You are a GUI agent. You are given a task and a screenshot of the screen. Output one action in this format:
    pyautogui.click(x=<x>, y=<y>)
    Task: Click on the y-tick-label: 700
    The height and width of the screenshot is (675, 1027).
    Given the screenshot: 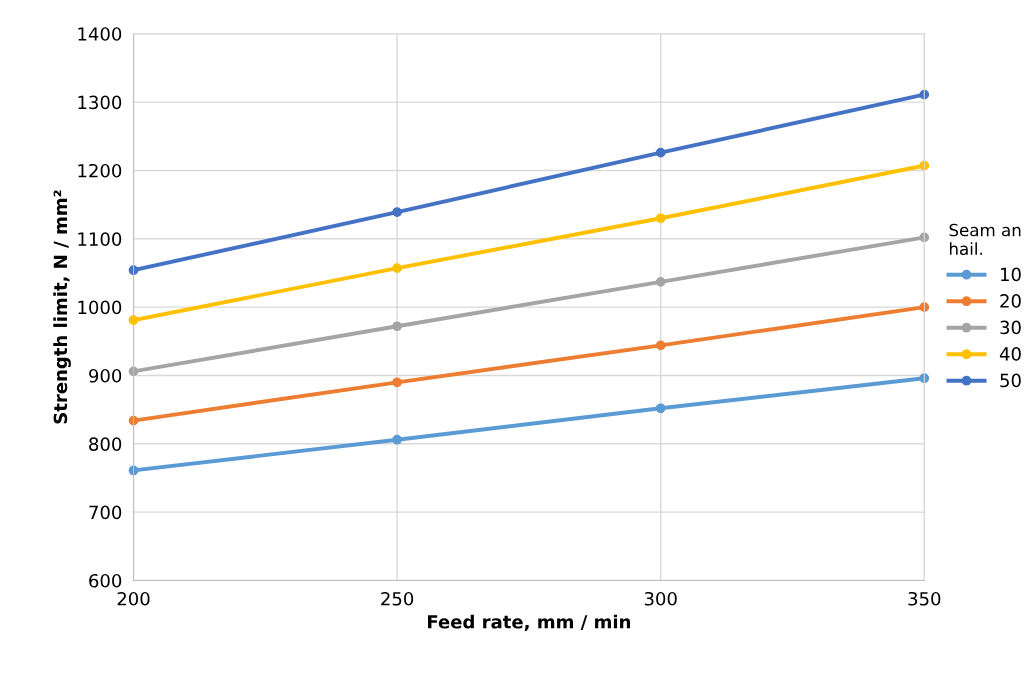 What is the action you would take?
    pyautogui.click(x=105, y=512)
    